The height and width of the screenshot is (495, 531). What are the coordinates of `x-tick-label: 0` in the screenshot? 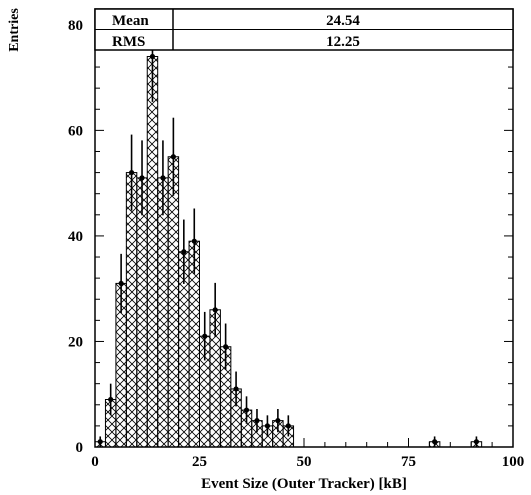 It's located at (95, 462).